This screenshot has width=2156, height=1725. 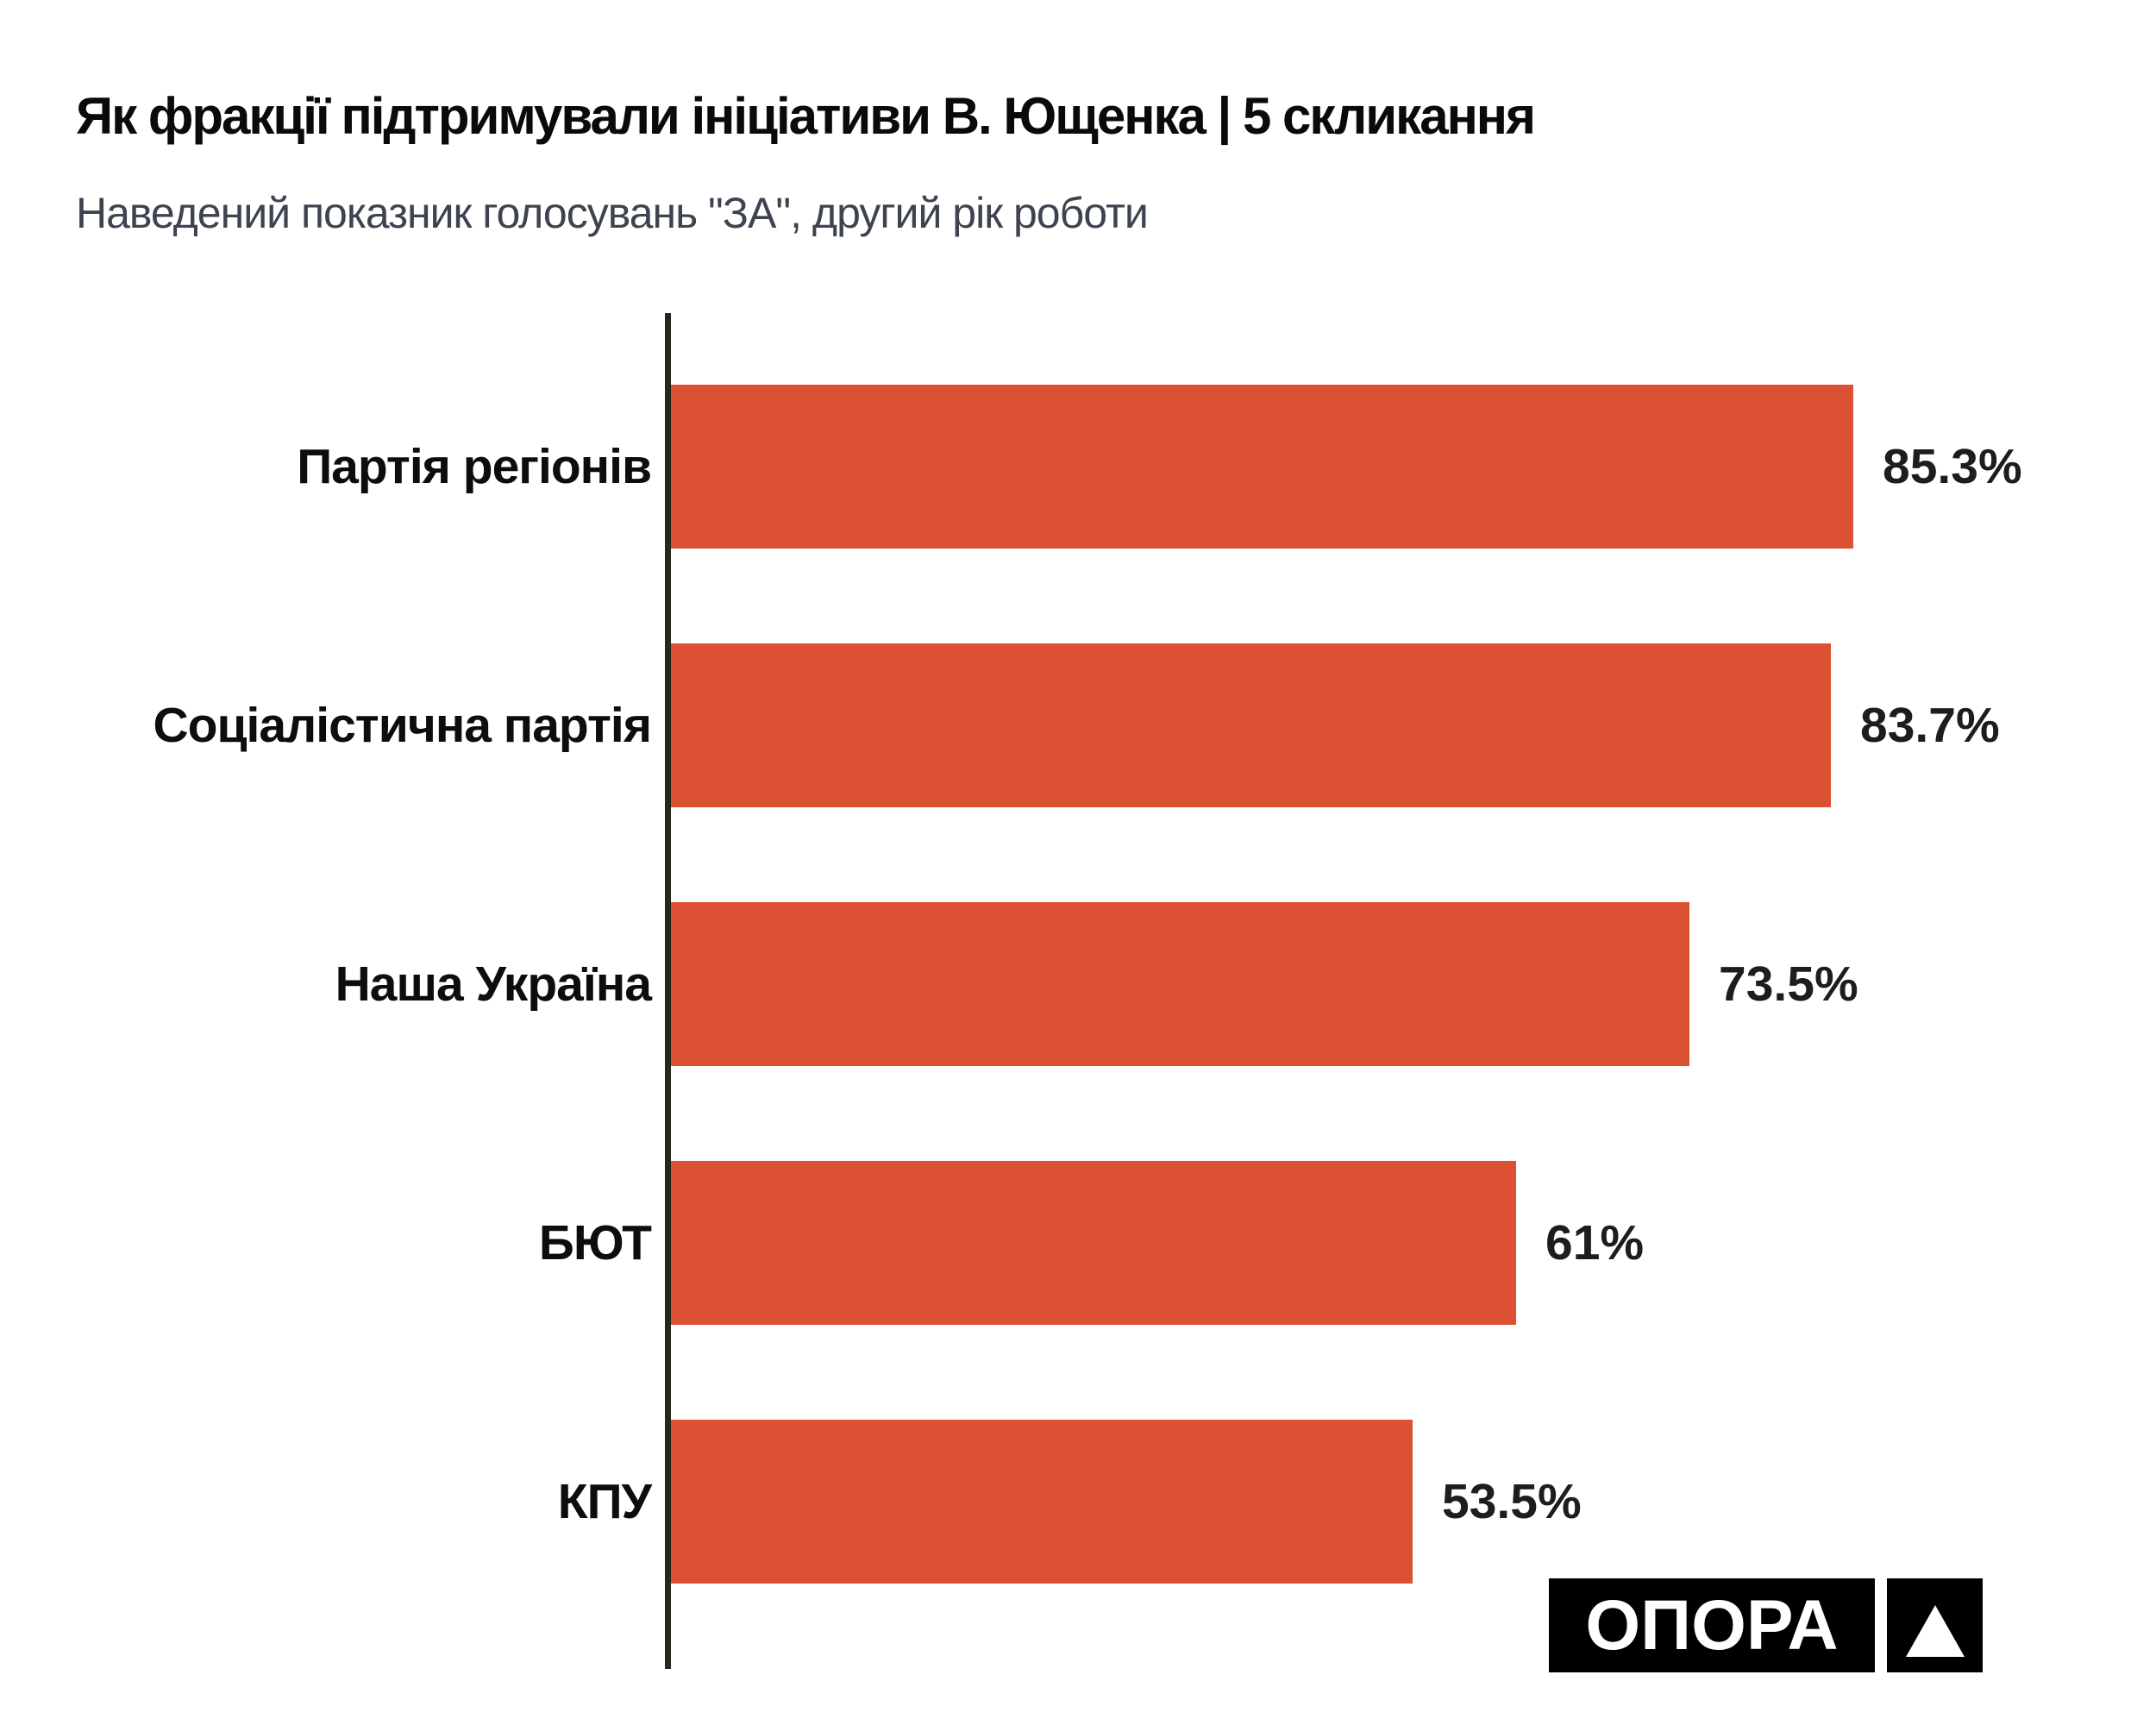 What do you see at coordinates (1952, 467) in the screenshot?
I see `value-label: 85.3%` at bounding box center [1952, 467].